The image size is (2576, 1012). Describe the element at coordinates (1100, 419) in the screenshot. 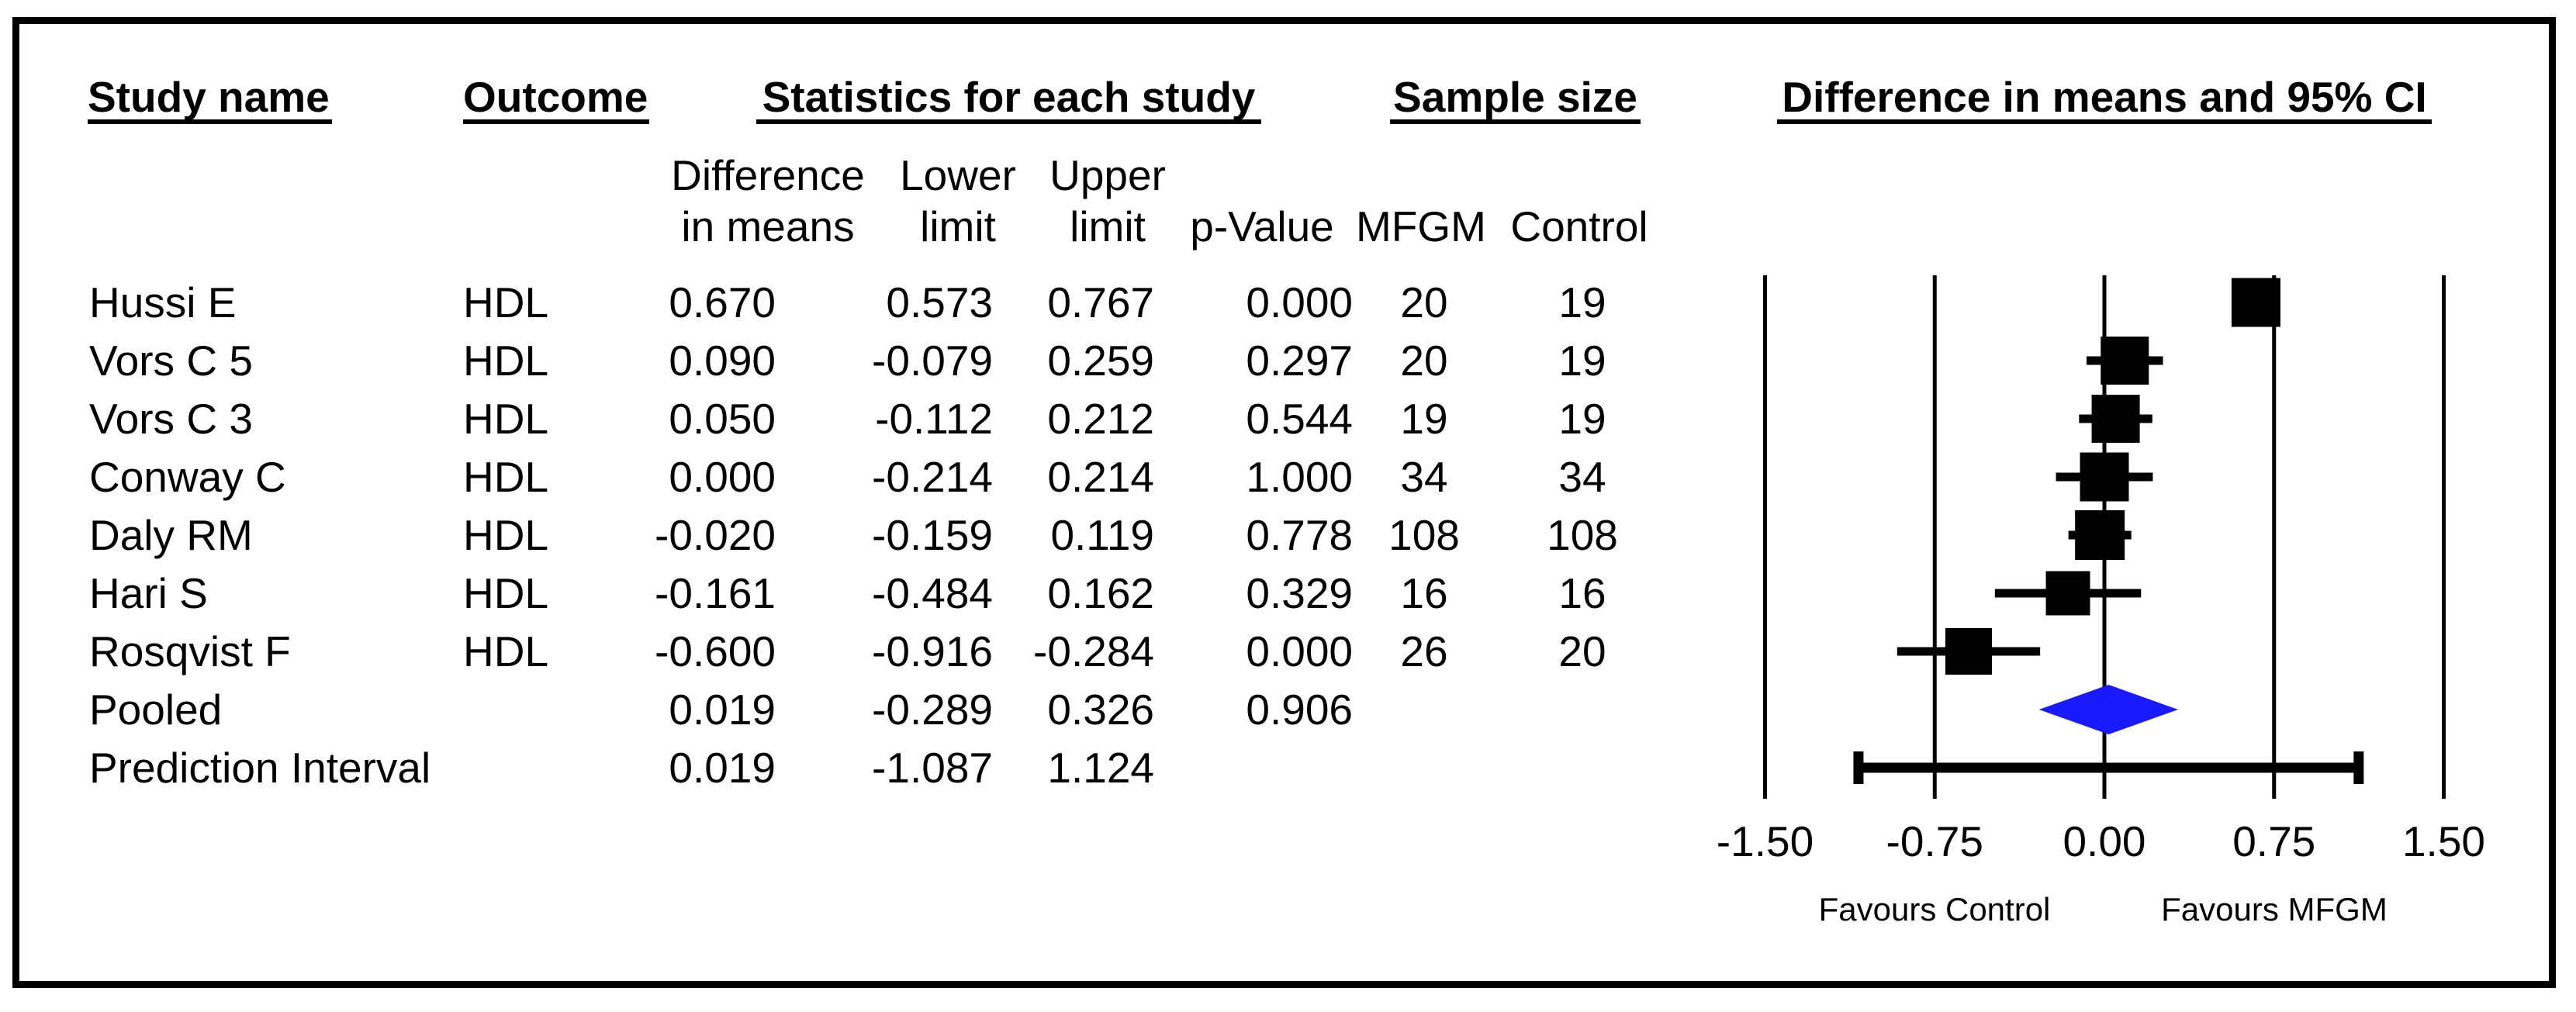

I see `cell-upper-limit: 0.212` at that location.